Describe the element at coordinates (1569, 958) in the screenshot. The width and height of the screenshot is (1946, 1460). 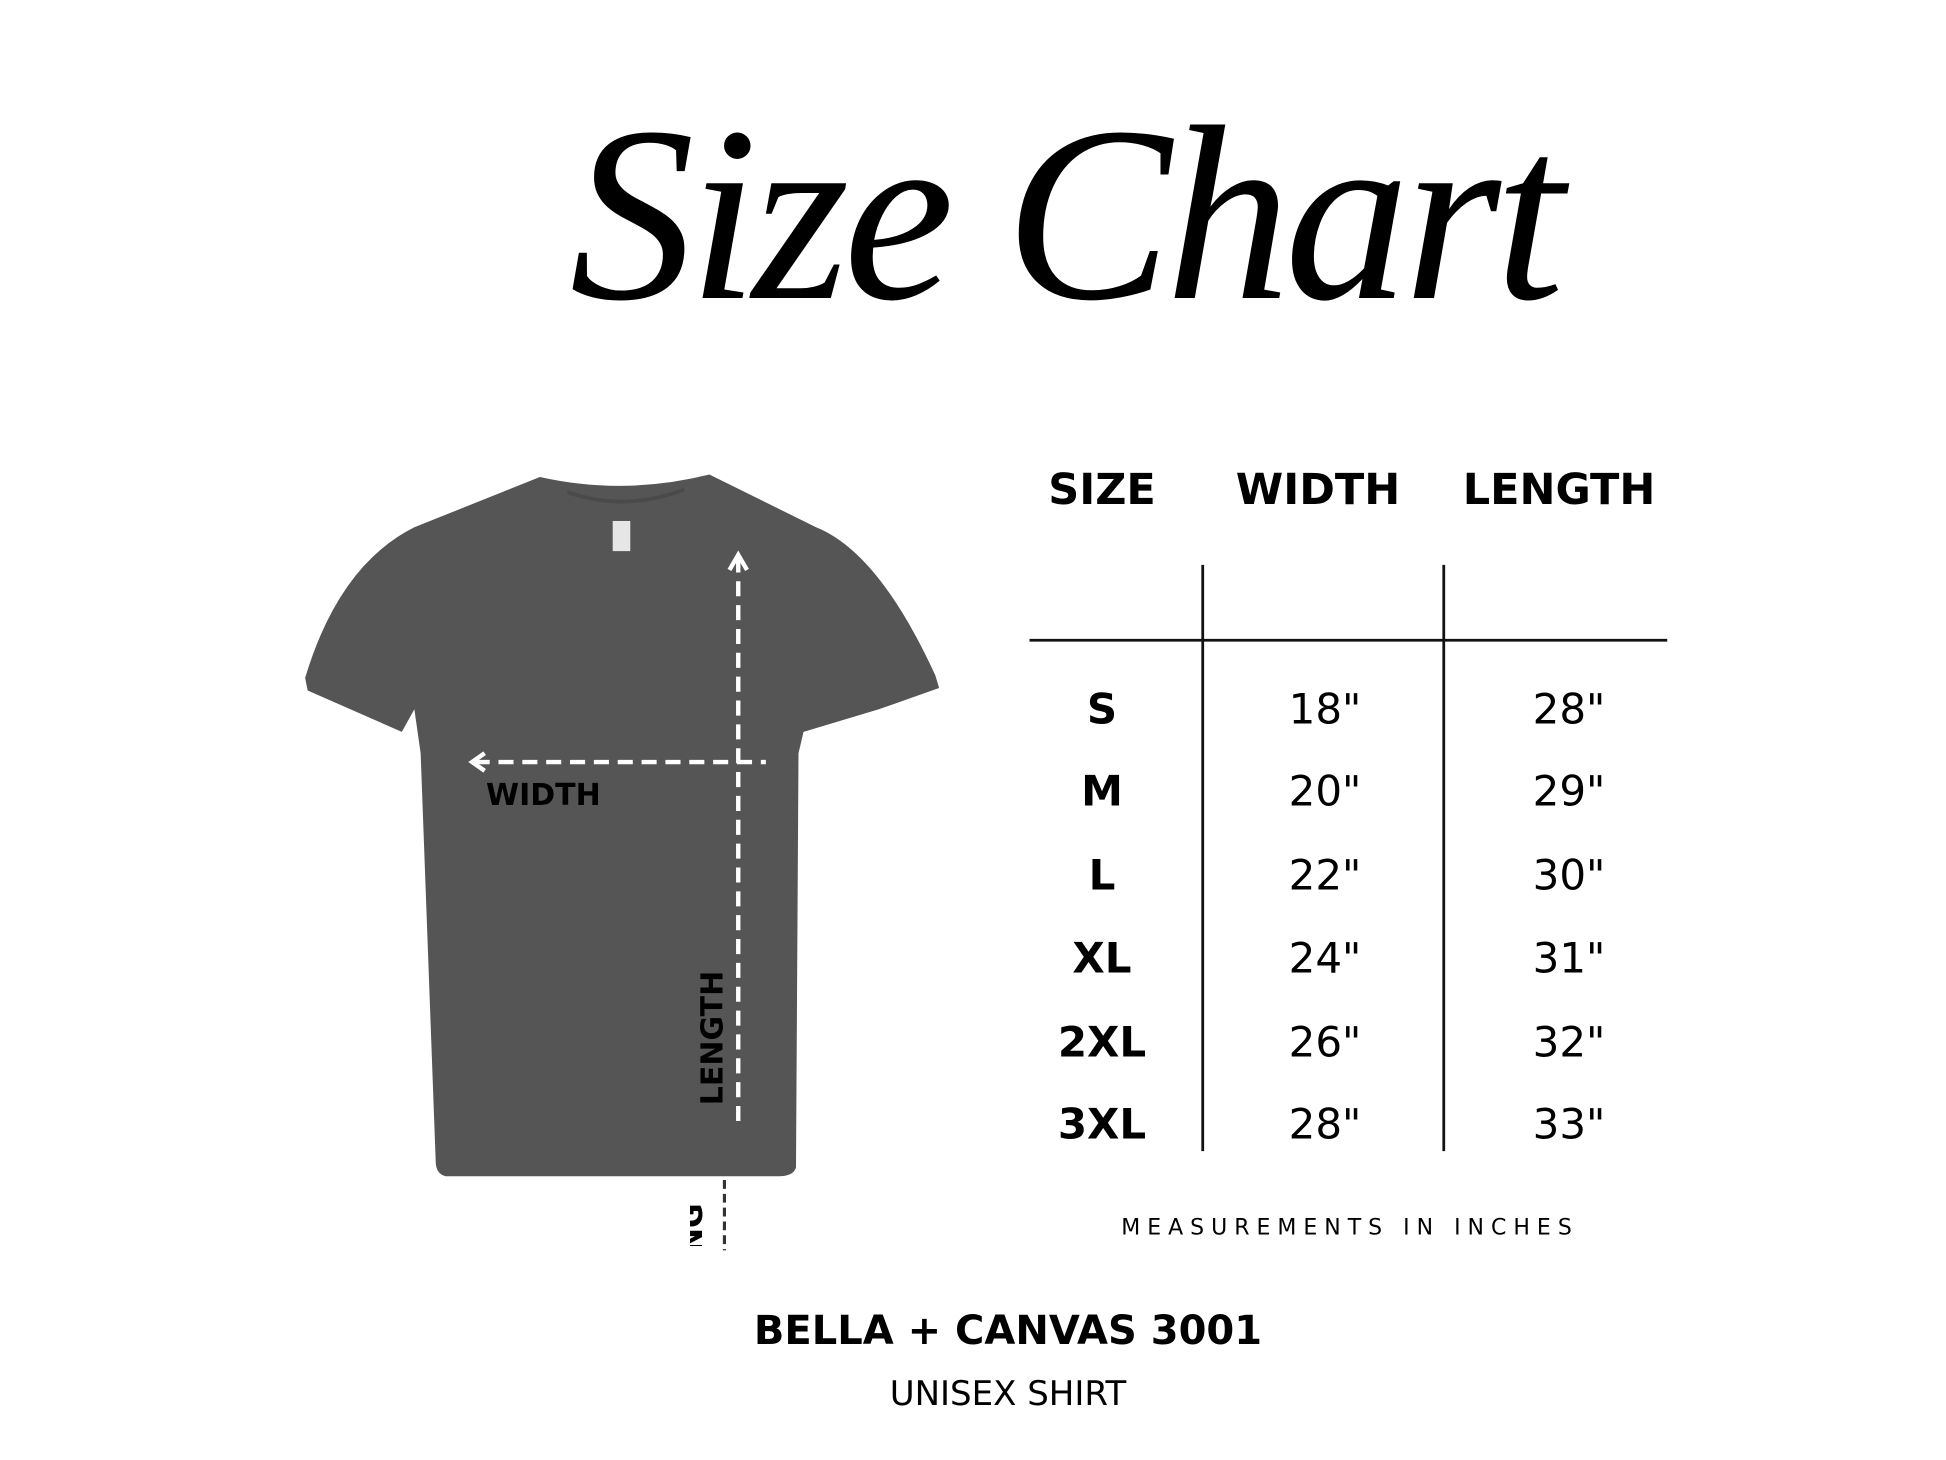
I see `cell-length: 31"` at that location.